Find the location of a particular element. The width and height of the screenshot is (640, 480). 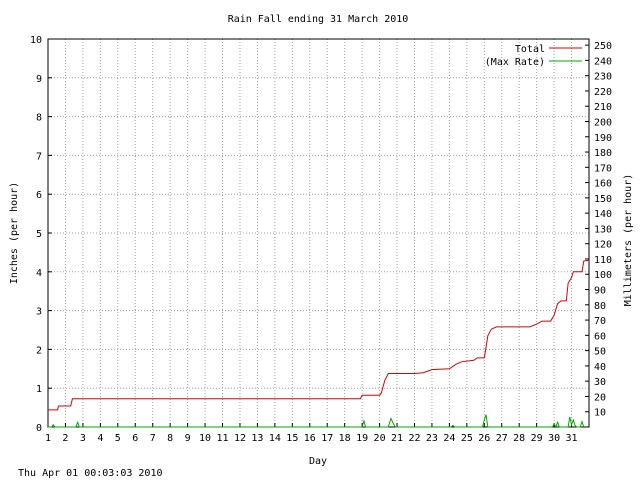

y2-tick-label: 160 is located at coordinates (603, 184).